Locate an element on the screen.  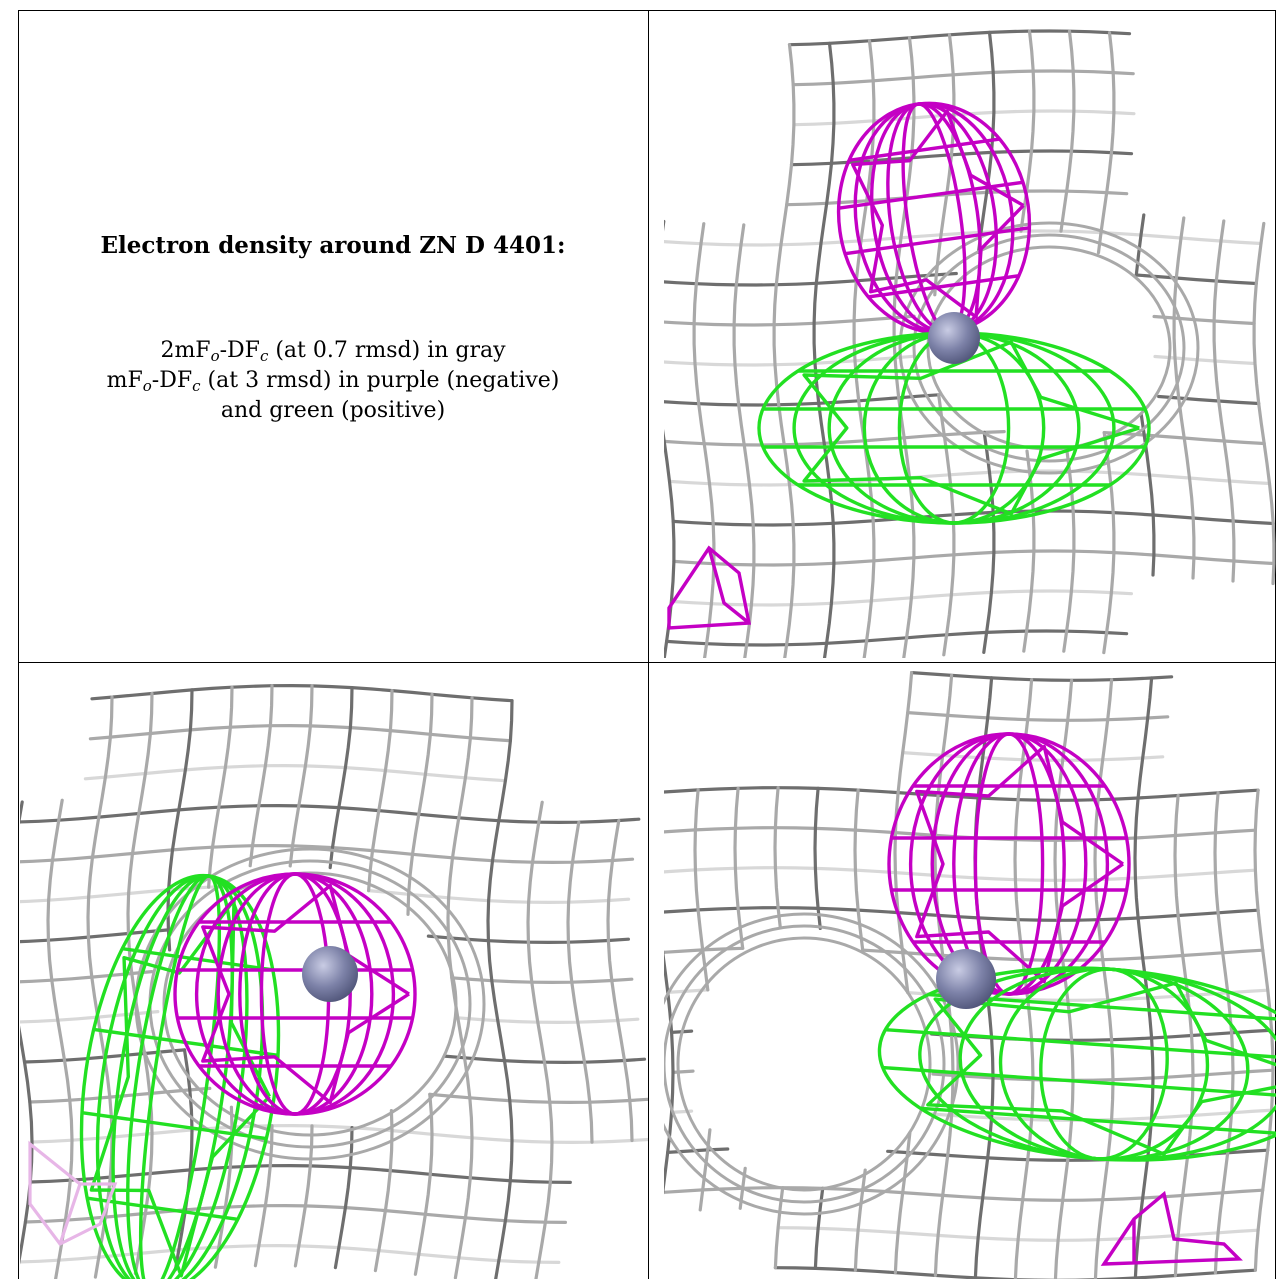
caption-line-2: mFo-DFc (at 3 rmsd) in purple (negative) is located at coordinates (333, 381).